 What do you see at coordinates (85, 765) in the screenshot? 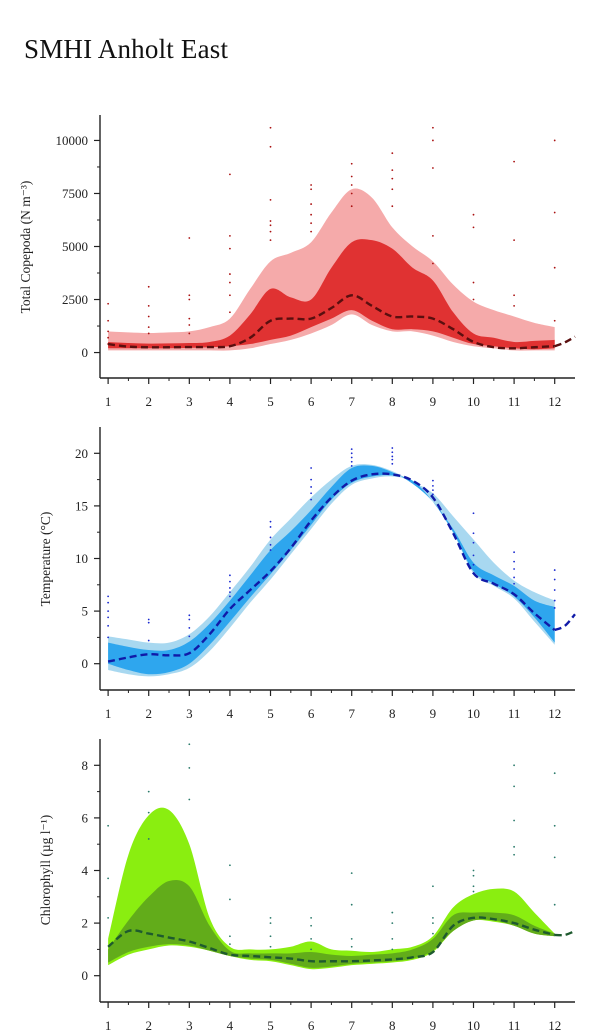
I see `chlorophyll-y-tick-label: 8` at bounding box center [85, 765].